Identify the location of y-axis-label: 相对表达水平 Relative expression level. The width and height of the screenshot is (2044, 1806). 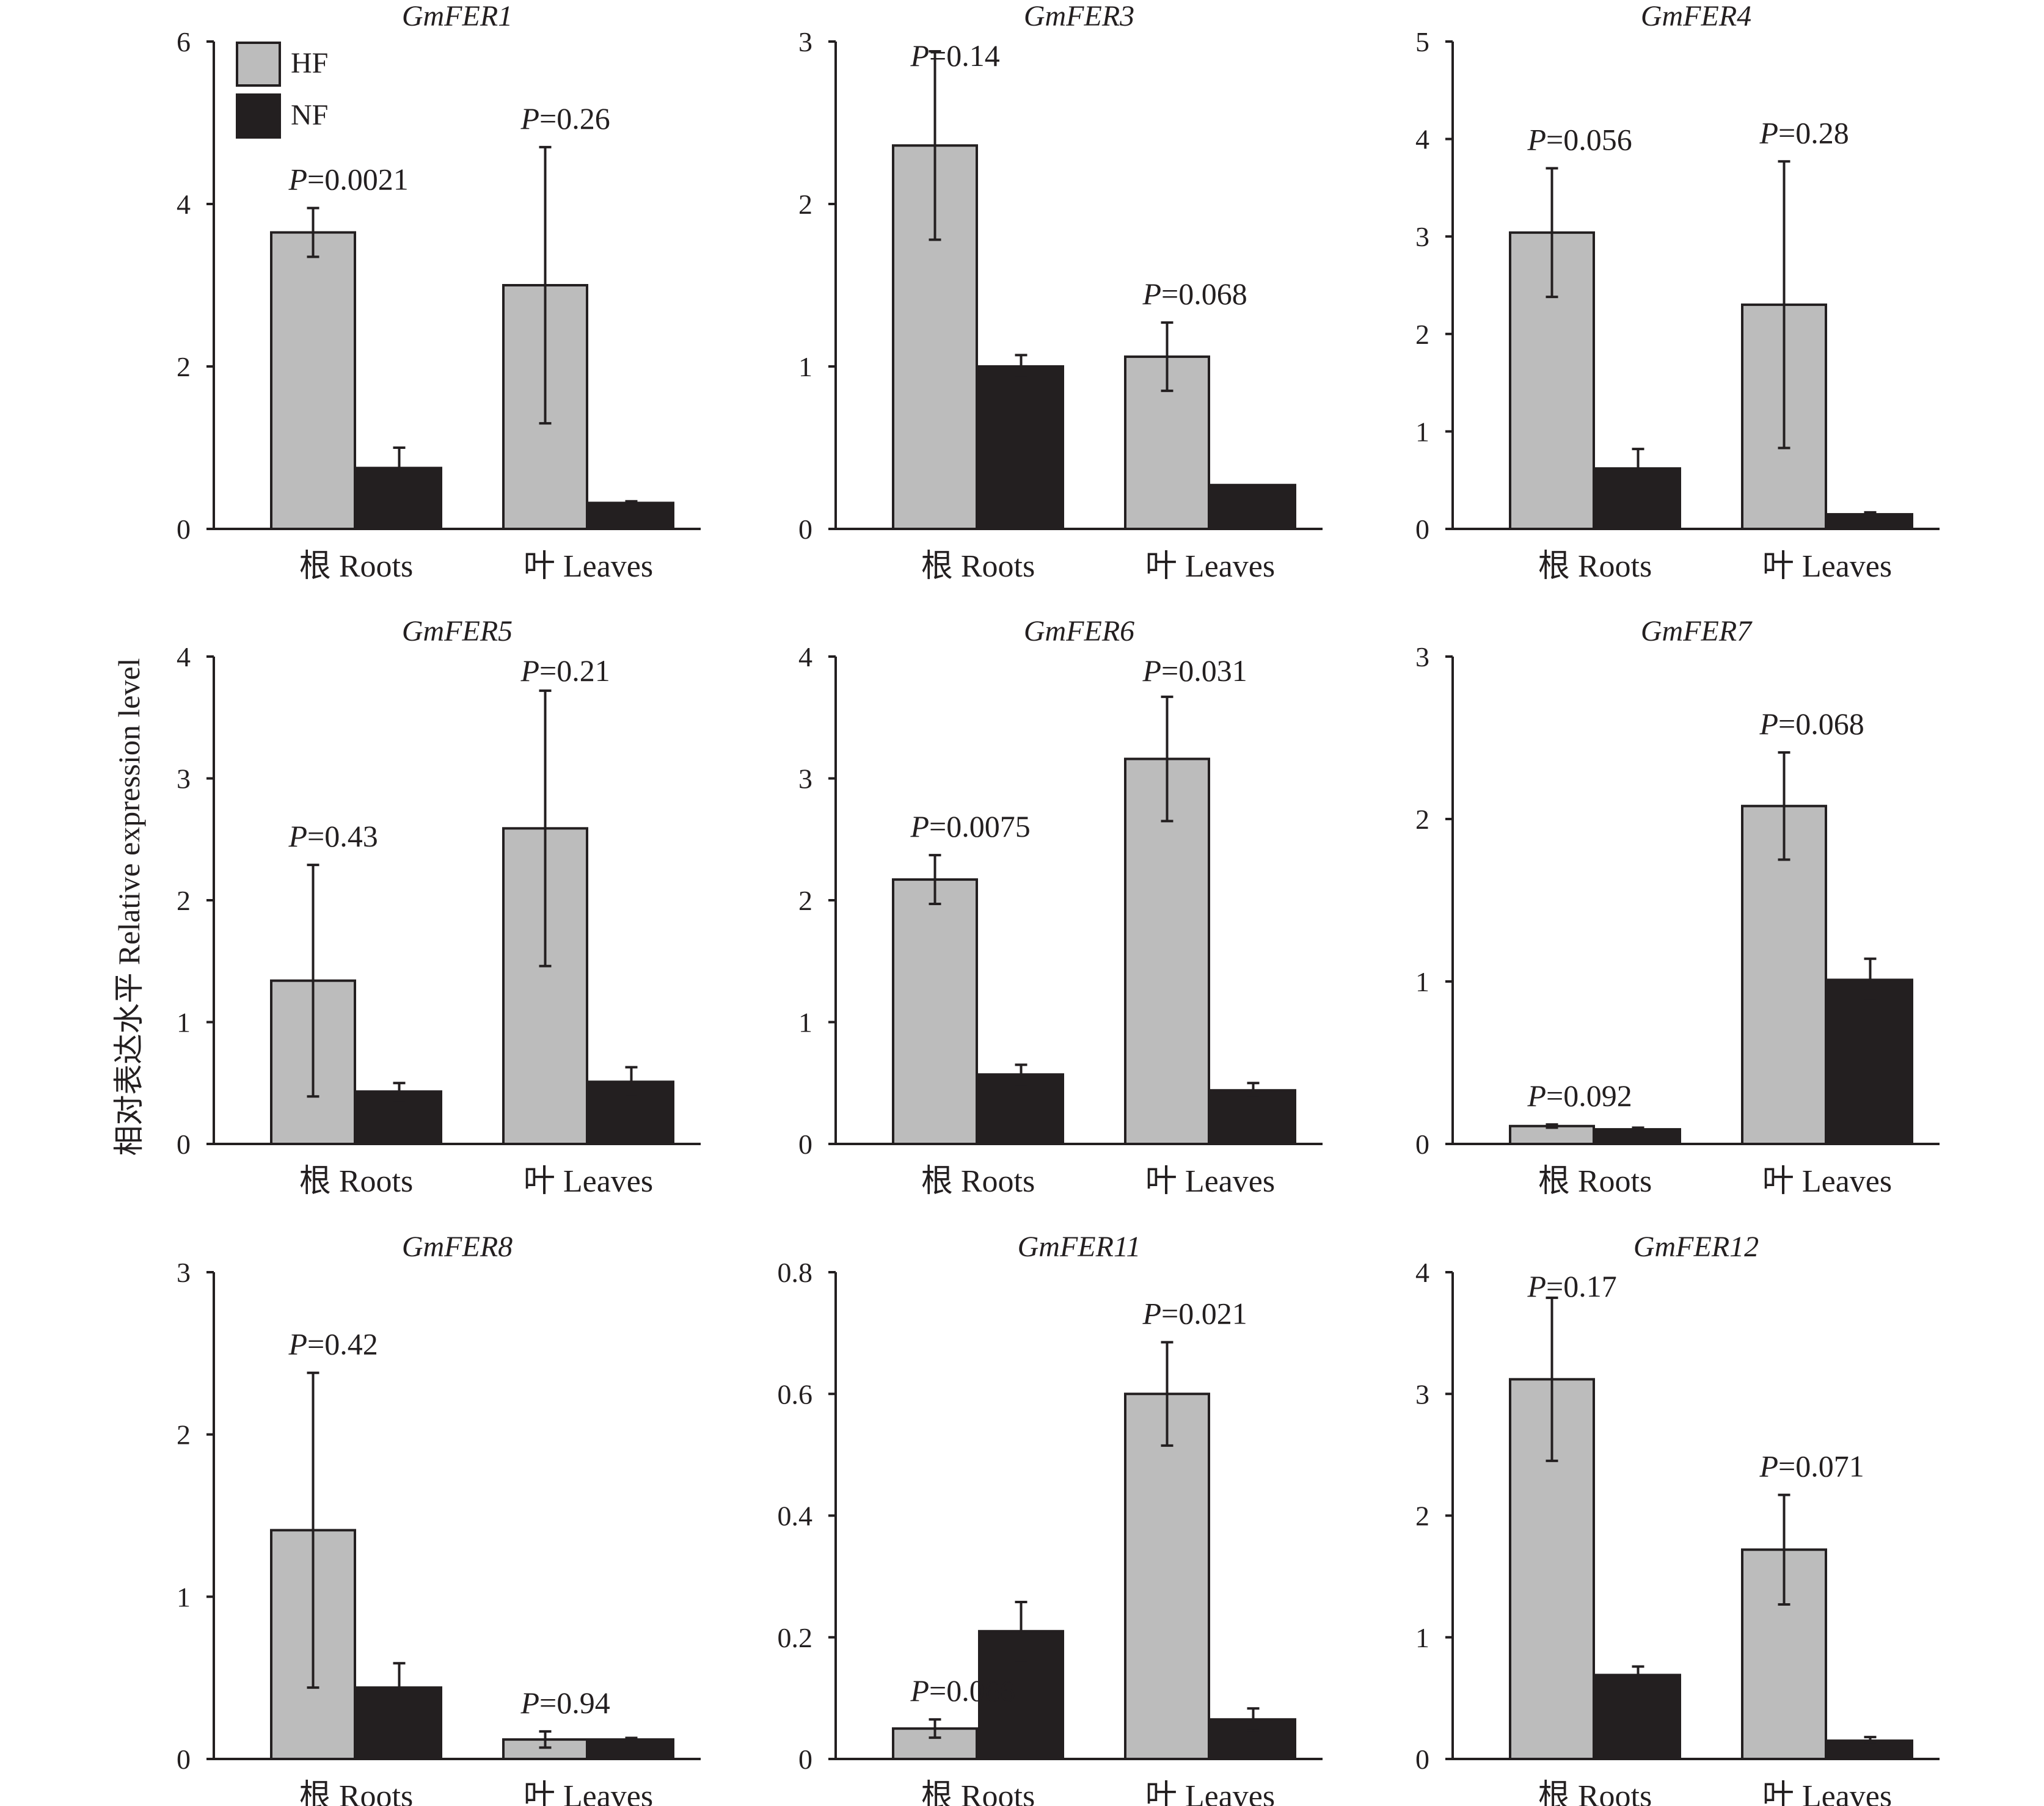
(129, 907).